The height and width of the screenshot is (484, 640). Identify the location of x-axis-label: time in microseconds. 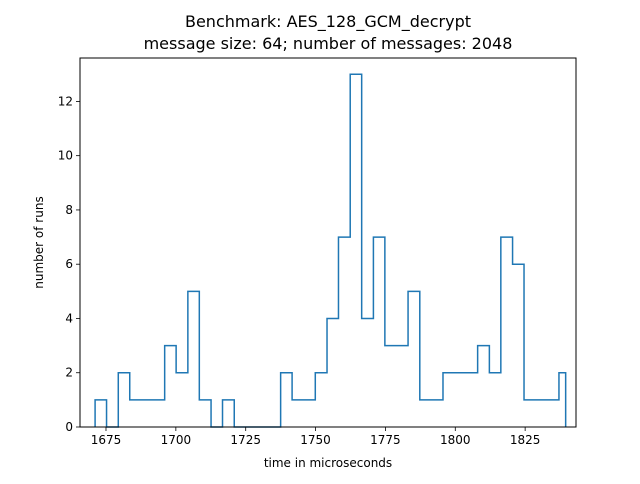
(328, 463).